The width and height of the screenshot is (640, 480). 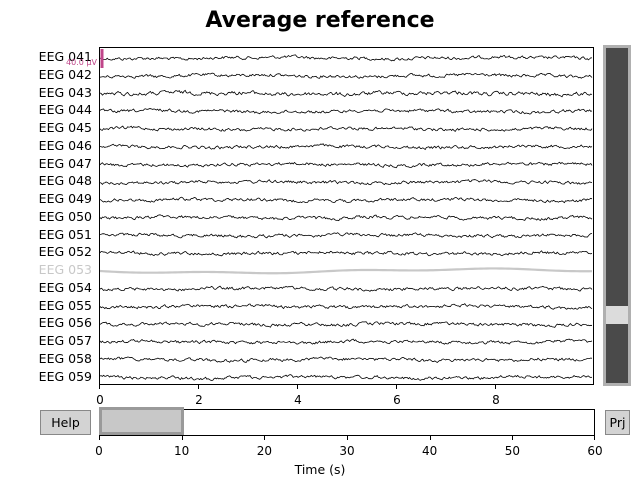 I want to click on channel-label: EEG 044, so click(x=65, y=110).